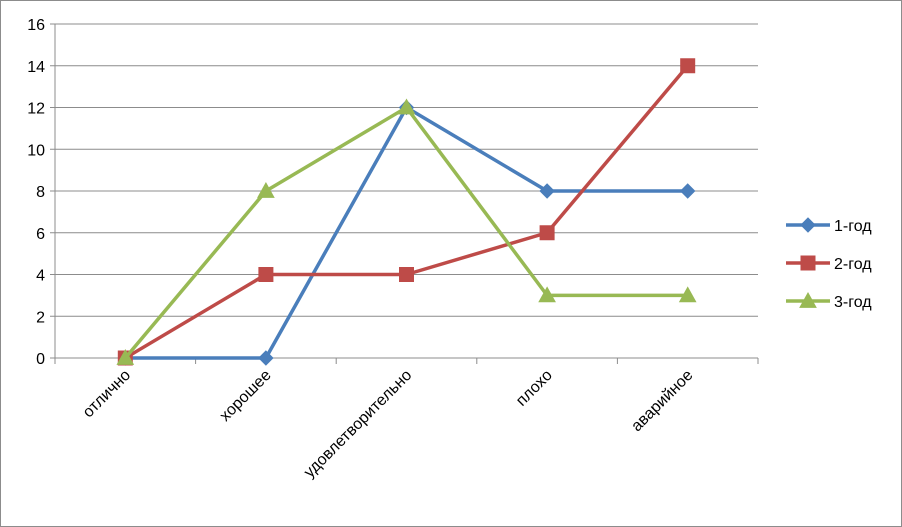 This screenshot has height=527, width=902. What do you see at coordinates (40, 317) in the screenshot?
I see `y-tick-label: 2` at bounding box center [40, 317].